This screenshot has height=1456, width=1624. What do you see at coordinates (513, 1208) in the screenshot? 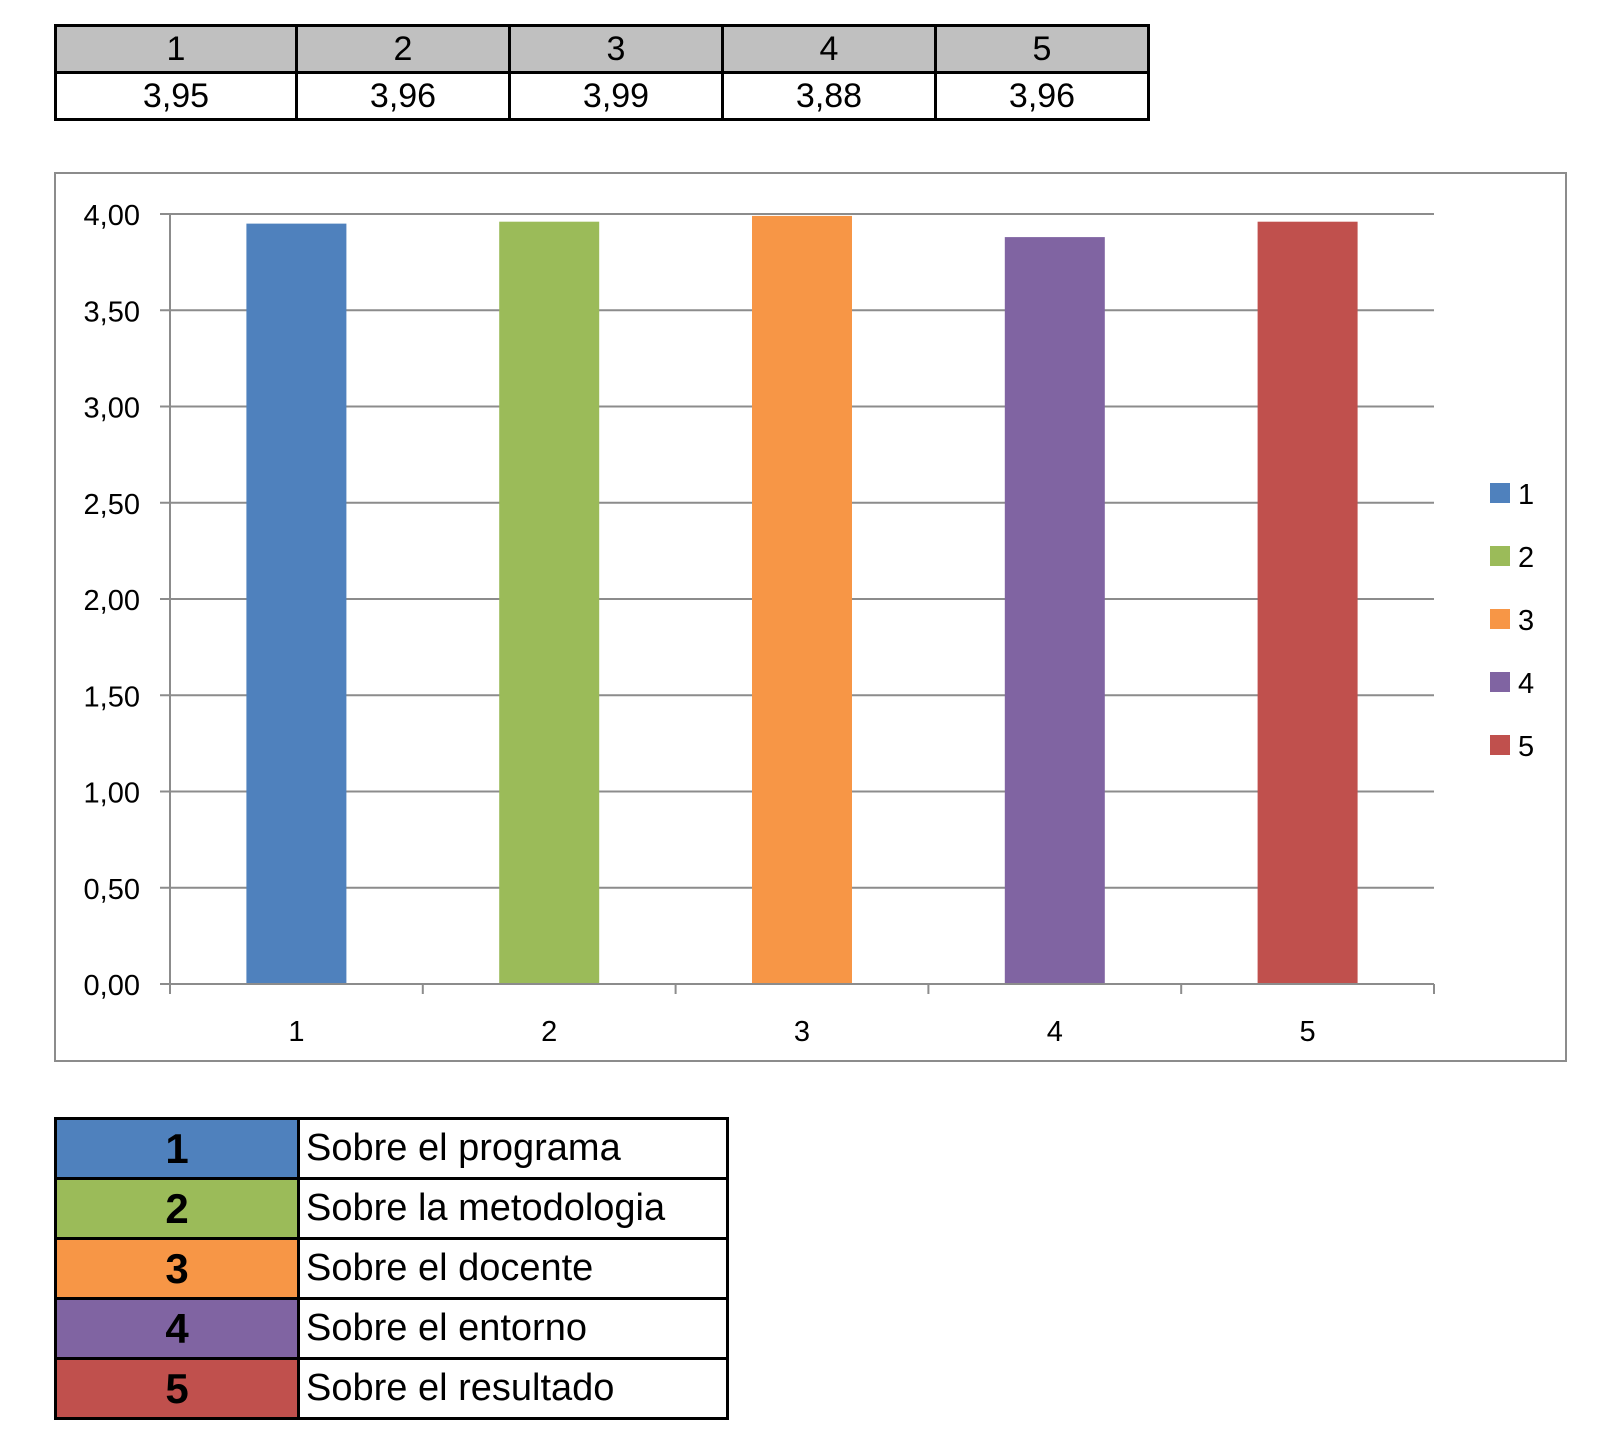
I see `key-label-cell: Sobre la metodologia` at bounding box center [513, 1208].